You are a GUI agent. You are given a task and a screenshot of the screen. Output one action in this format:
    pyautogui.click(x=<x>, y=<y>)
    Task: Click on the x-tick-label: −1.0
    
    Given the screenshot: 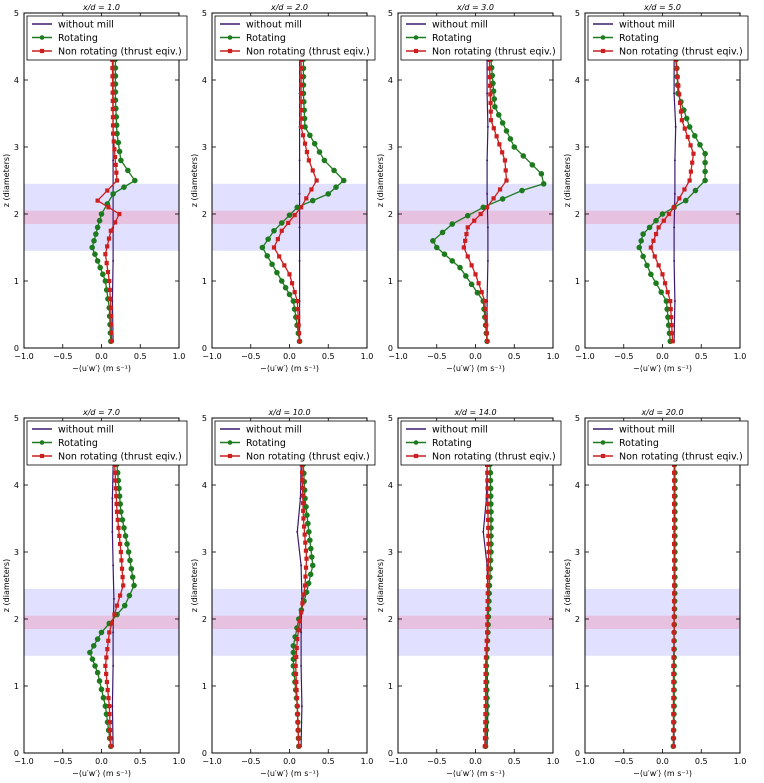 What is the action you would take?
    pyautogui.click(x=23, y=356)
    